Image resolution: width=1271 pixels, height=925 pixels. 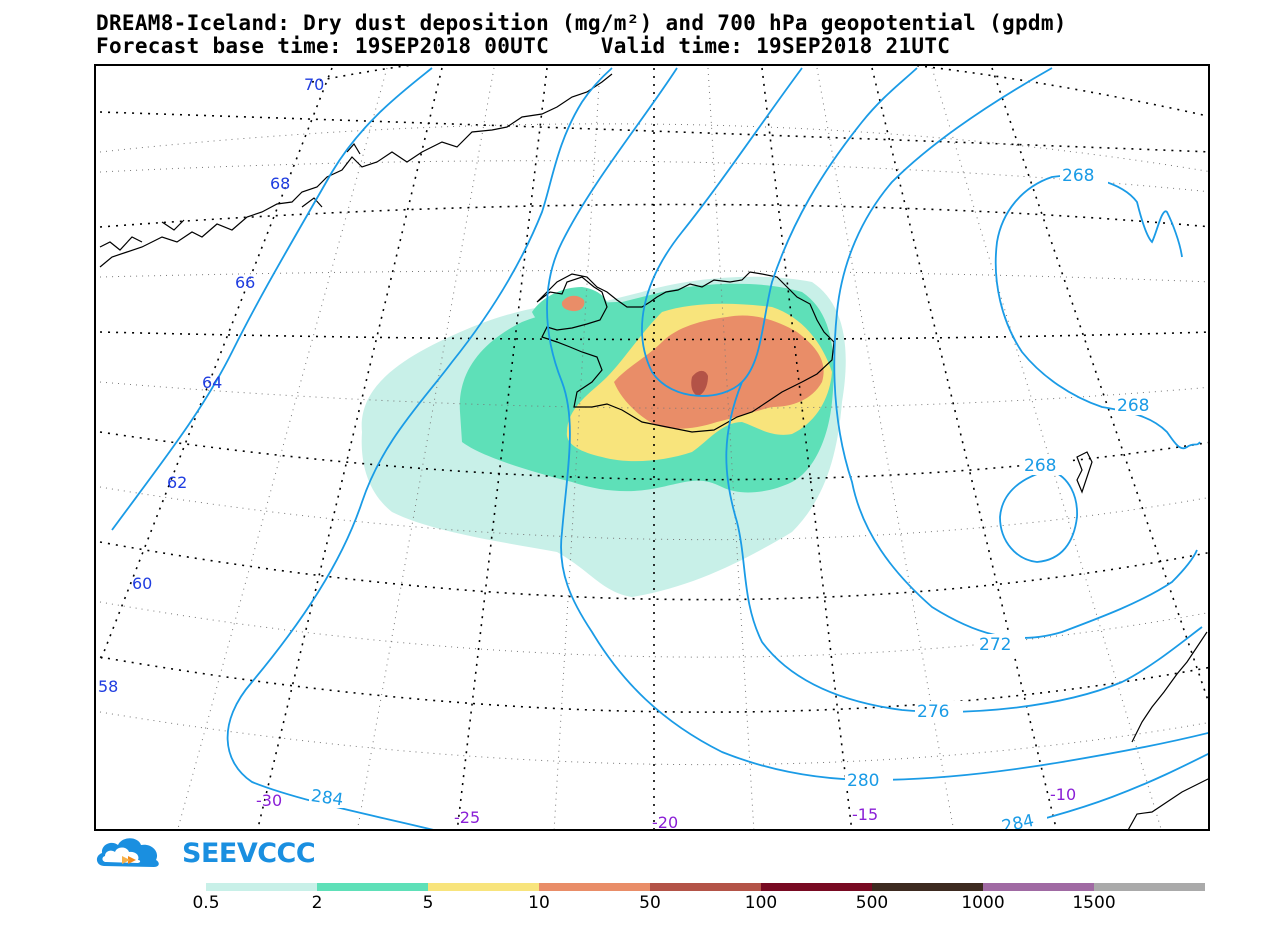 What do you see at coordinates (314, 84) in the screenshot?
I see `lat-label: 70` at bounding box center [314, 84].